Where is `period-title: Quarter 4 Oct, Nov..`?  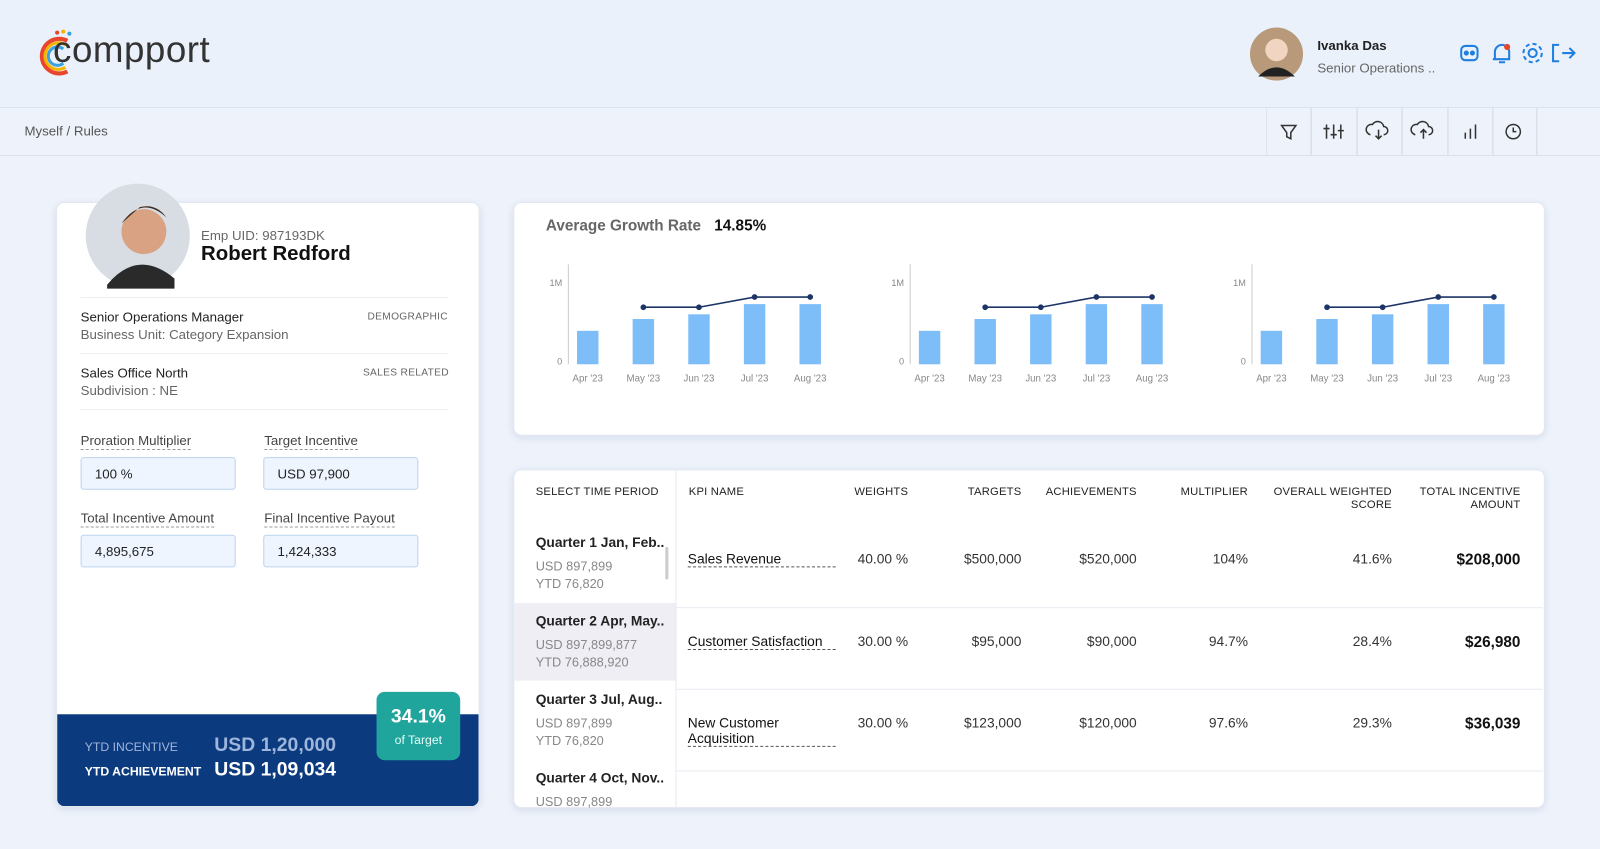
period-title: Quarter 4 Oct, Nov.. is located at coordinates (600, 778).